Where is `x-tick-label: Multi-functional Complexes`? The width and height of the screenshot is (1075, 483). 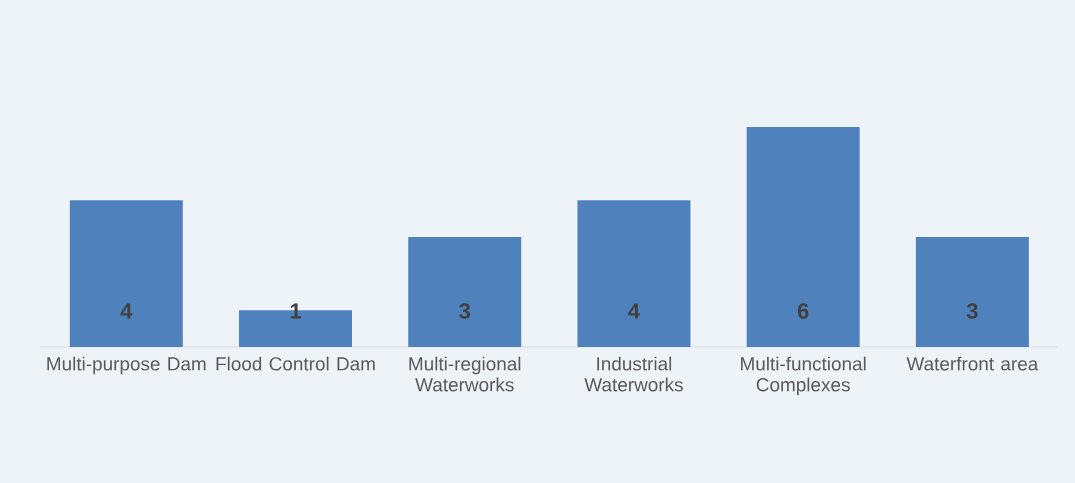
x-tick-label: Multi-functional Complexes is located at coordinates (803, 376).